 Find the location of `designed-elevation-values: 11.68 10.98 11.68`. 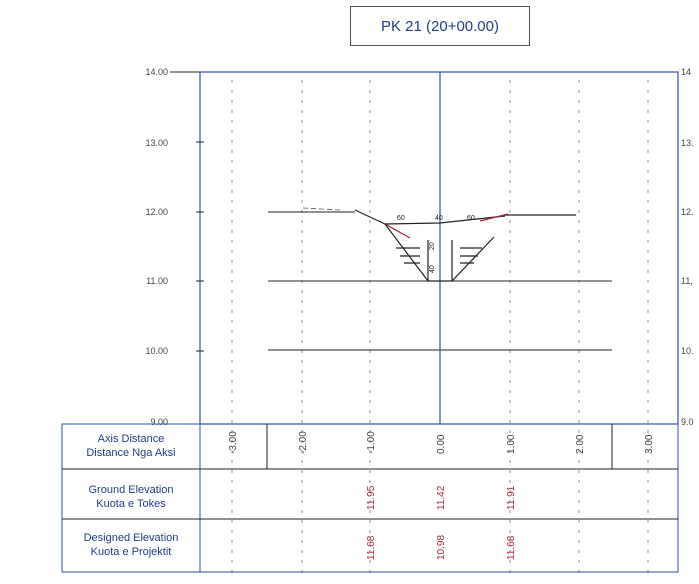

designed-elevation-values: 11.68 10.98 11.68 is located at coordinates (441, 547).